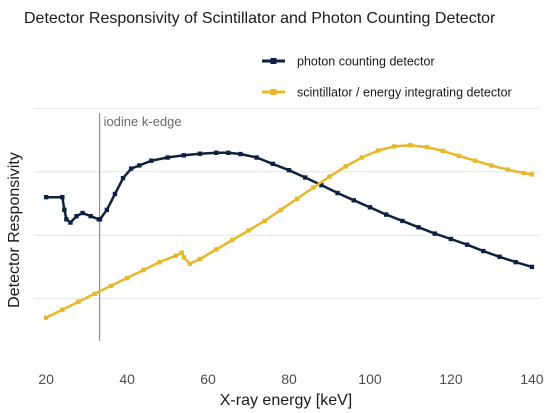  I want to click on x-tick-140: 140, so click(532, 379).